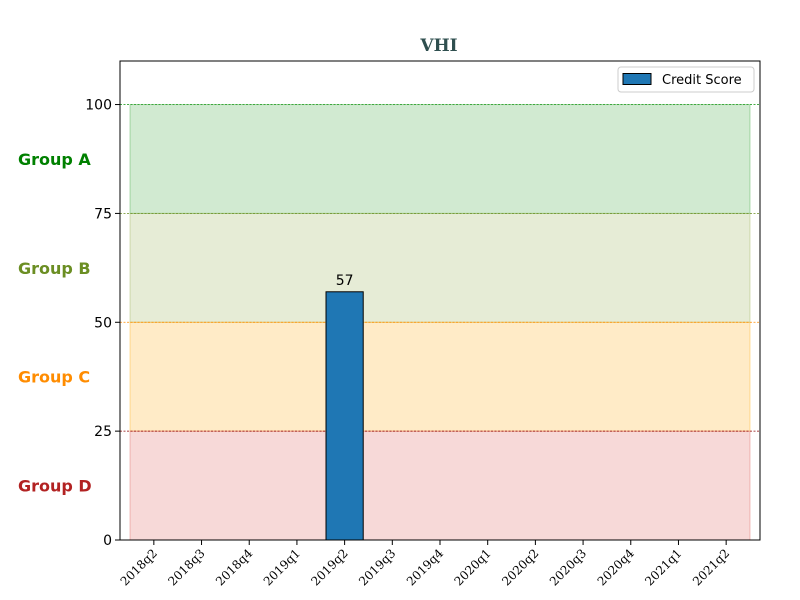  I want to click on bar-2019q2, so click(344, 416).